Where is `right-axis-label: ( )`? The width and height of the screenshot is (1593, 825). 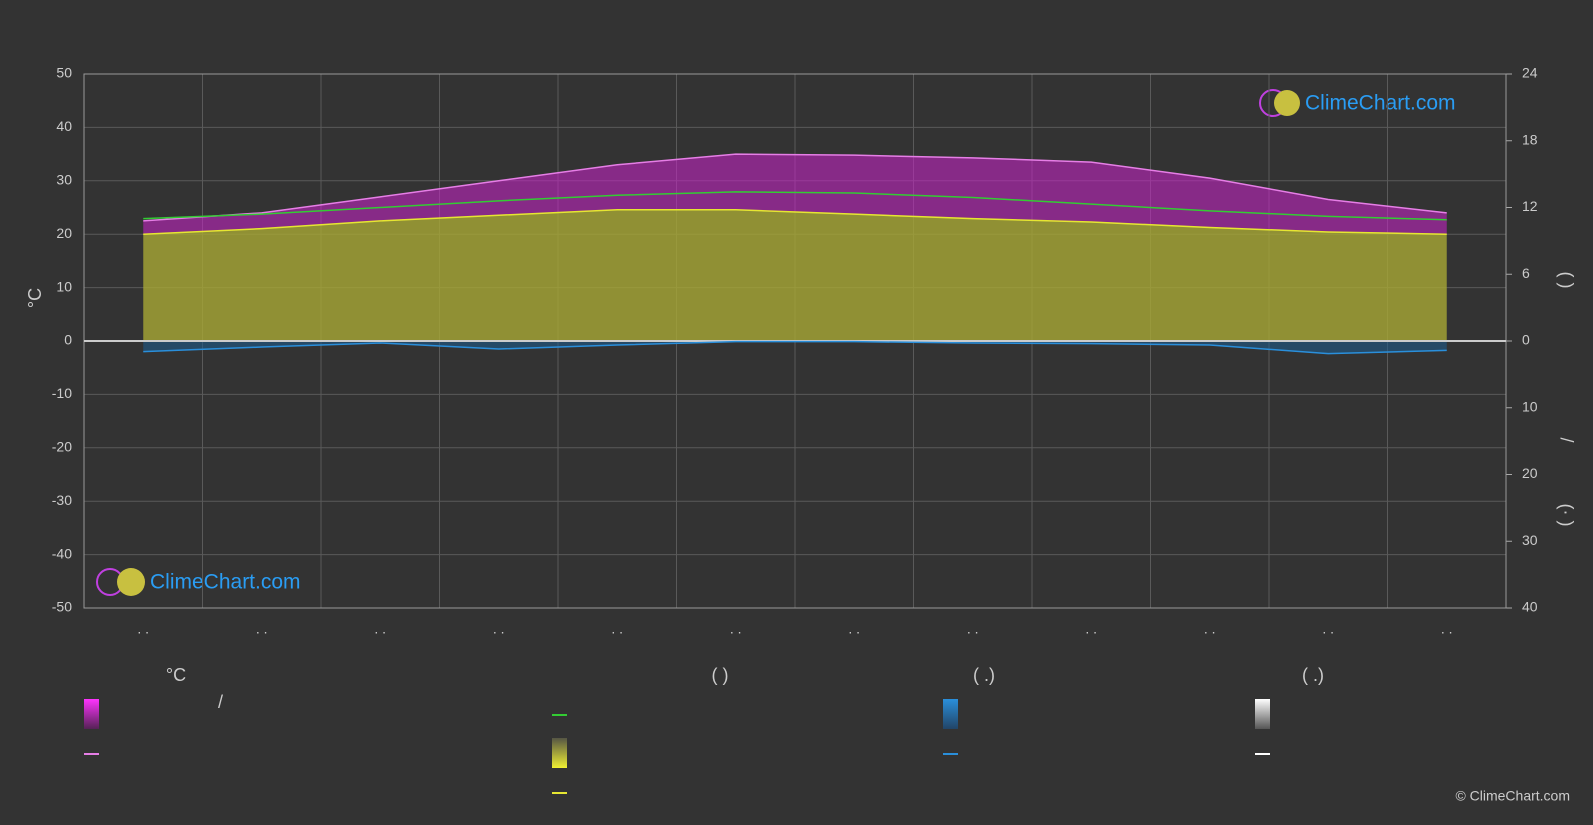 right-axis-label: ( ) is located at coordinates (1566, 280).